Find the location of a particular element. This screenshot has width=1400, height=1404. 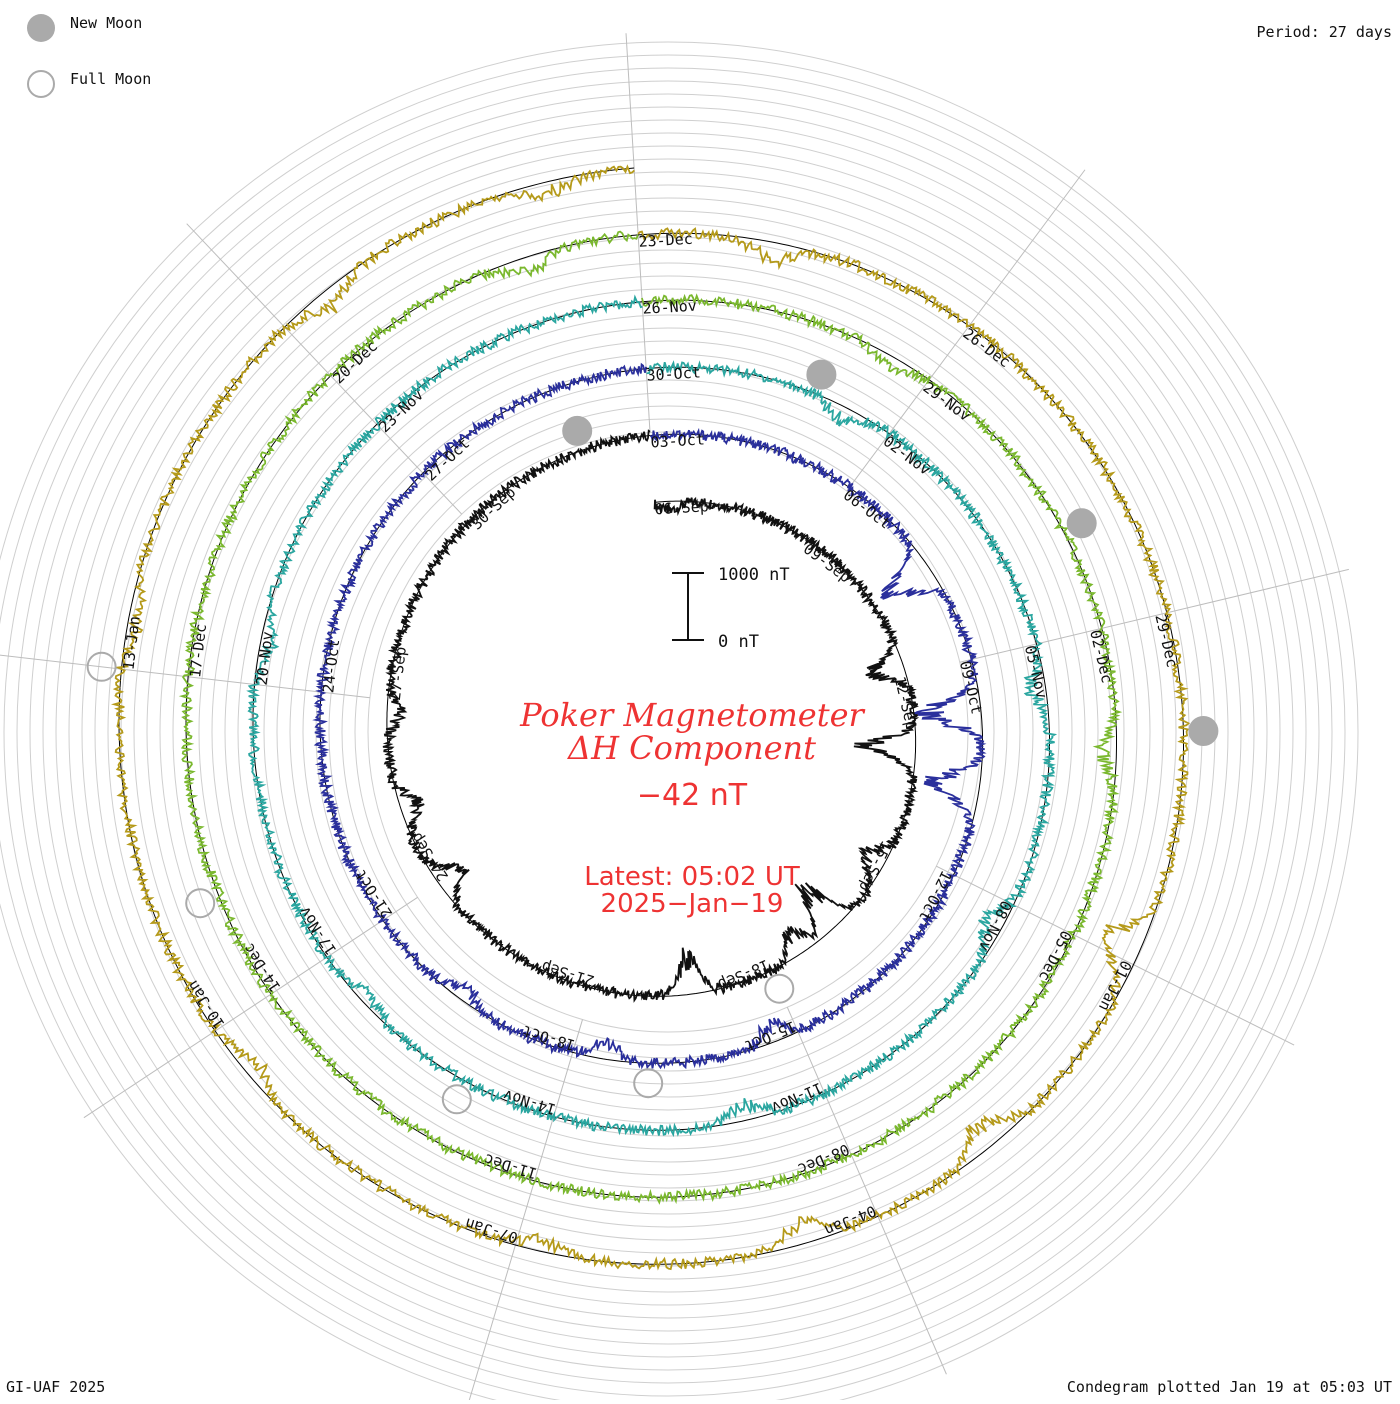

full-moon-legend-label: Full Moon is located at coordinates (111, 79).